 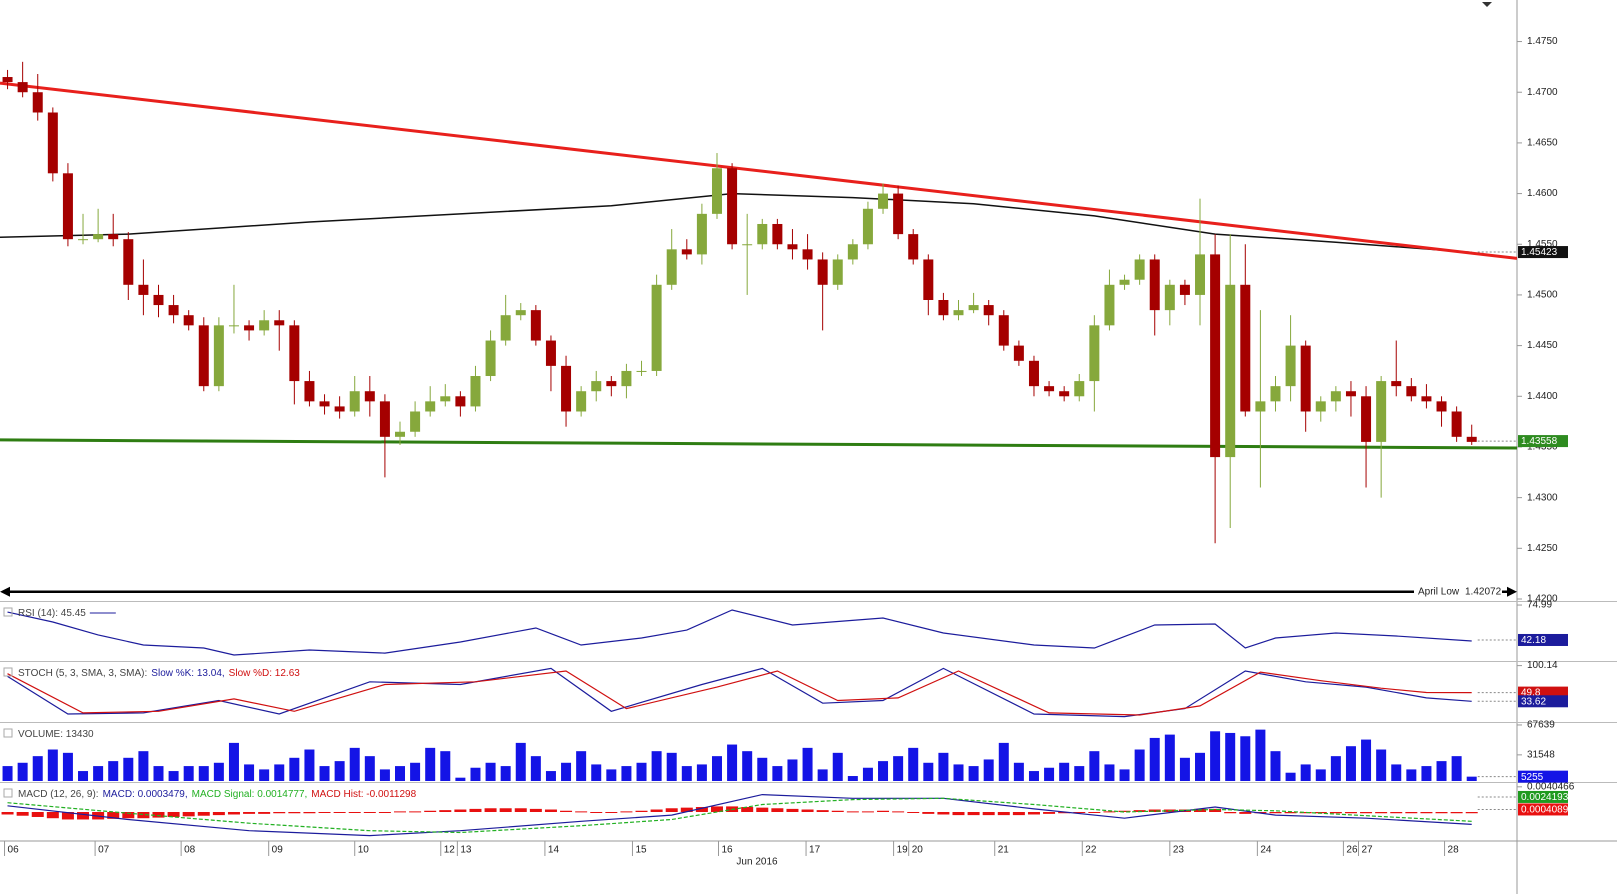 I want to click on dropdown-arrow, so click(x=1487, y=4).